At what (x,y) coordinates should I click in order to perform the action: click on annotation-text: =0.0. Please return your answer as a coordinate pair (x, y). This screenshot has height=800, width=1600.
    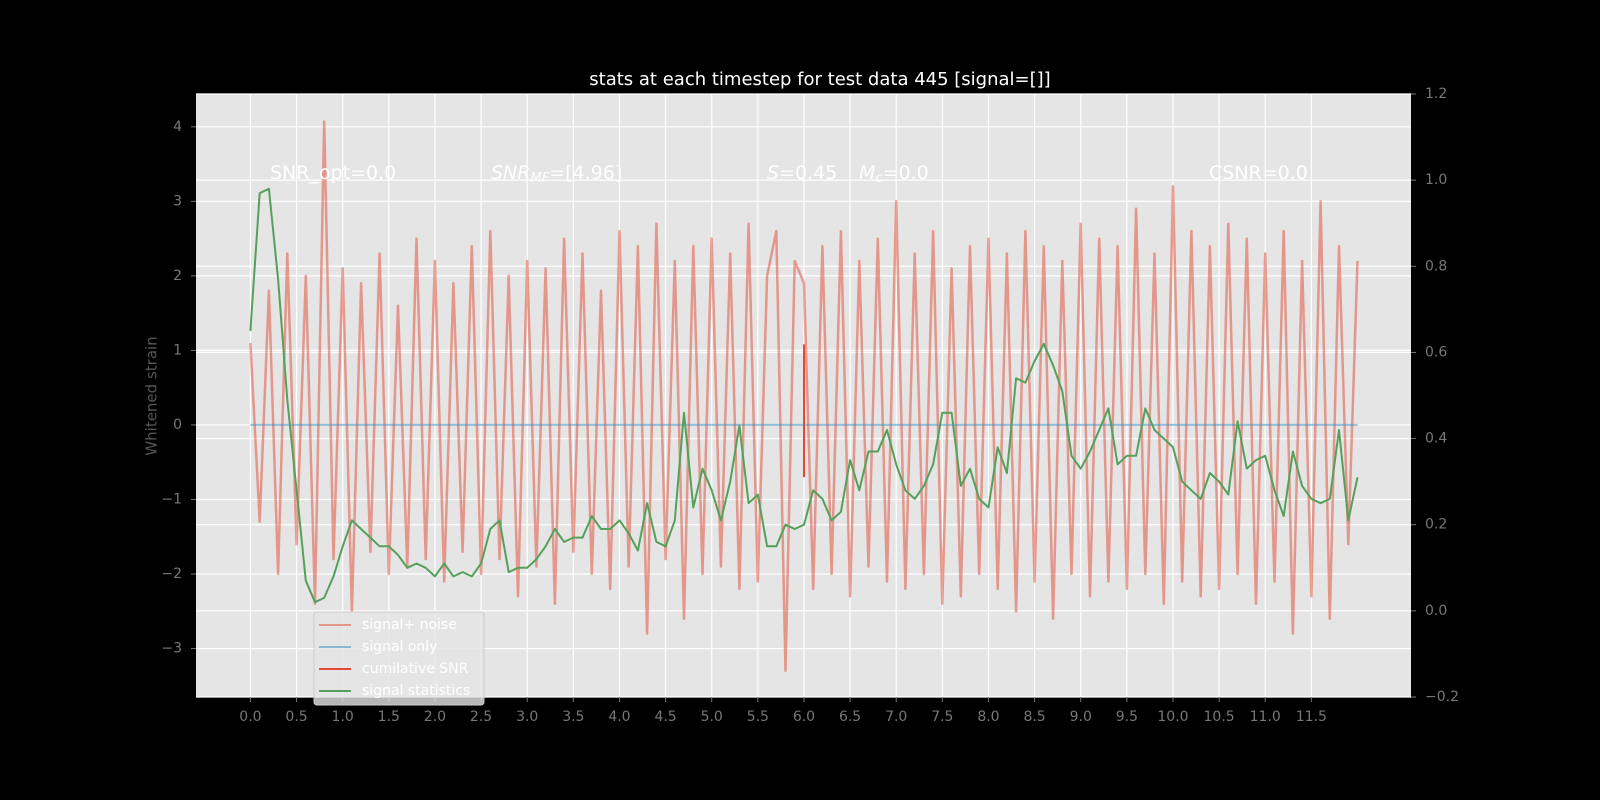
    Looking at the image, I should click on (906, 173).